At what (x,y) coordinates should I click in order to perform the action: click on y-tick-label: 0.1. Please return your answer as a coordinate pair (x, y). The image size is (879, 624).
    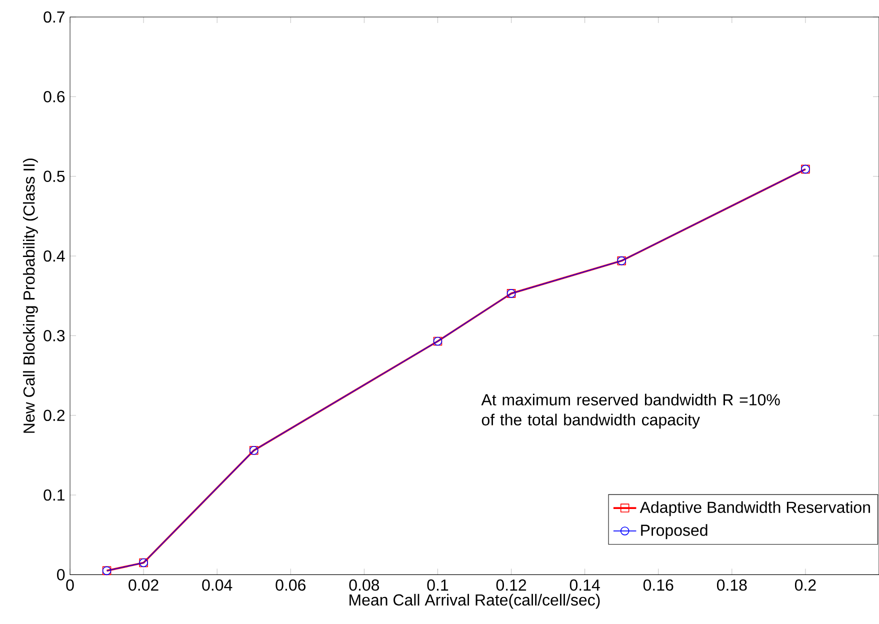
    Looking at the image, I should click on (54, 495).